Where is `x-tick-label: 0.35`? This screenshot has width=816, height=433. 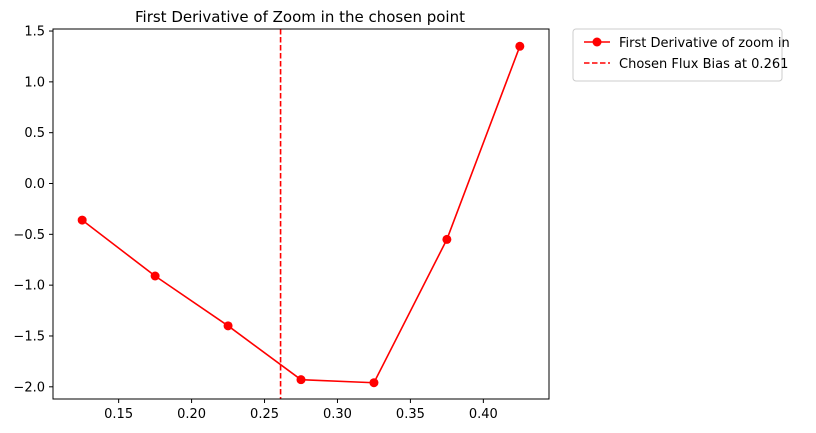 x-tick-label: 0.35 is located at coordinates (410, 414).